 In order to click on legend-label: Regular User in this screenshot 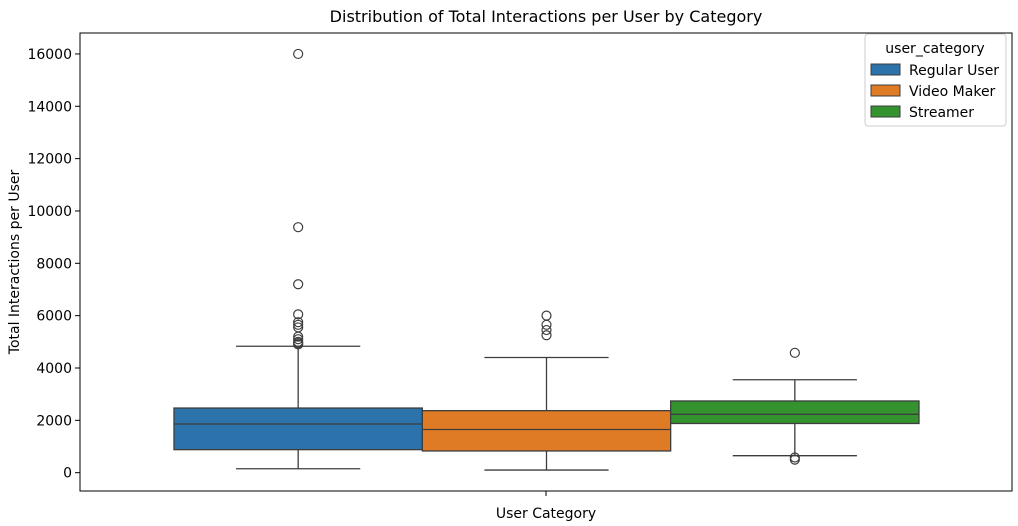, I will do `click(954, 71)`.